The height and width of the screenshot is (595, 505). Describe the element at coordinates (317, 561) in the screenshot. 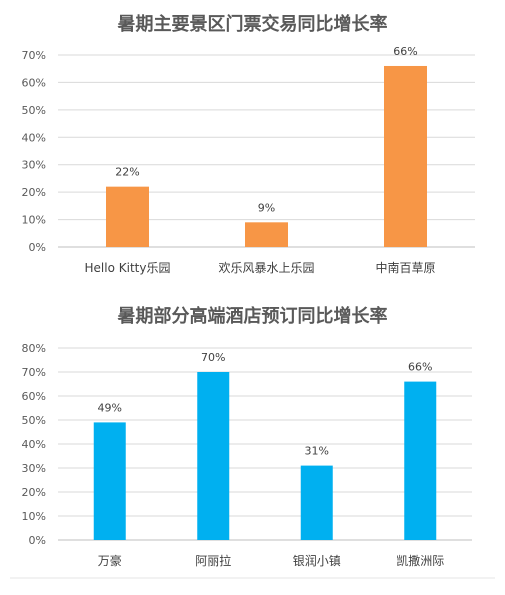

I see `x-category-label-hotels-2: 银润小镇` at that location.